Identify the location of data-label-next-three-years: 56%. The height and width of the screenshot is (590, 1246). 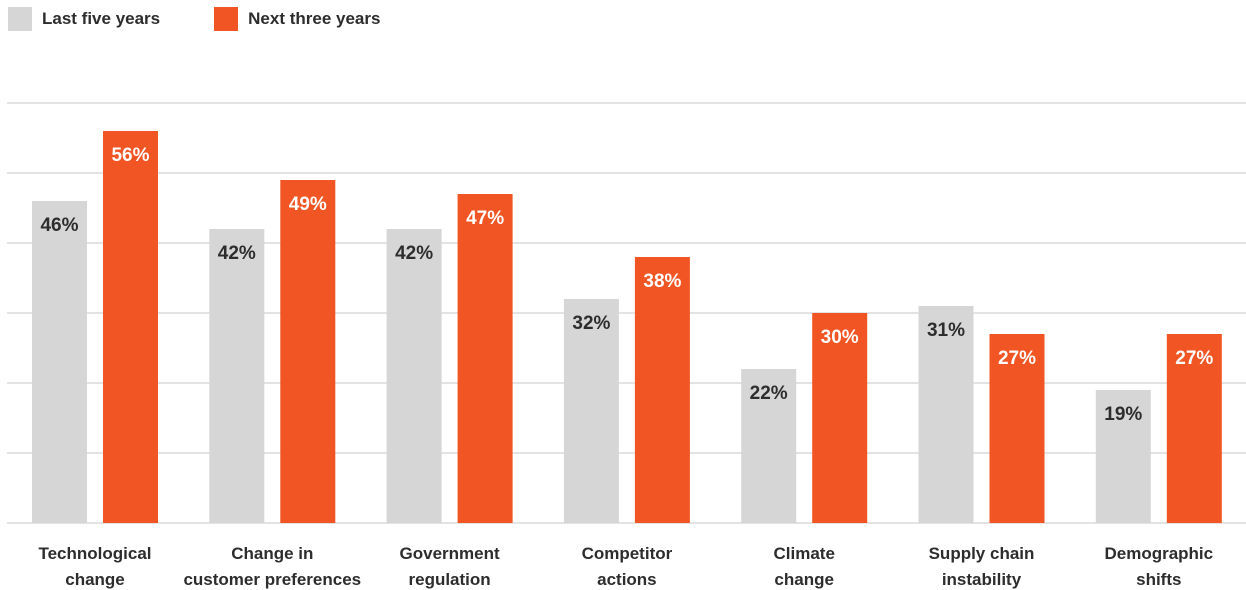
(130, 155).